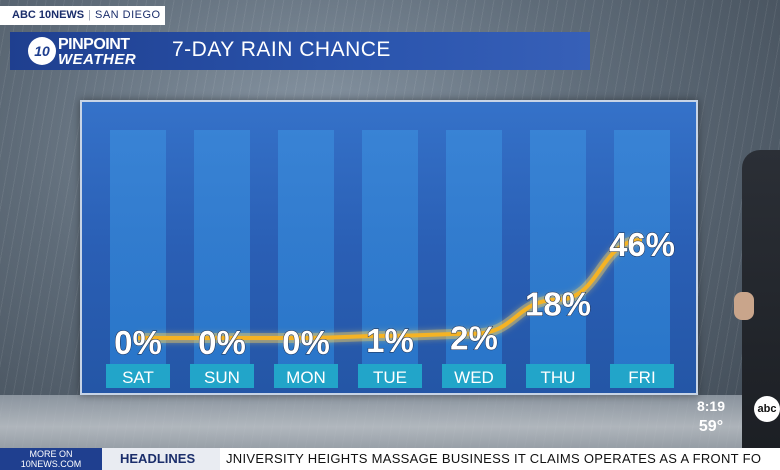  Describe the element at coordinates (42, 51) in the screenshot. I see `logo-10-icon: 10` at that location.